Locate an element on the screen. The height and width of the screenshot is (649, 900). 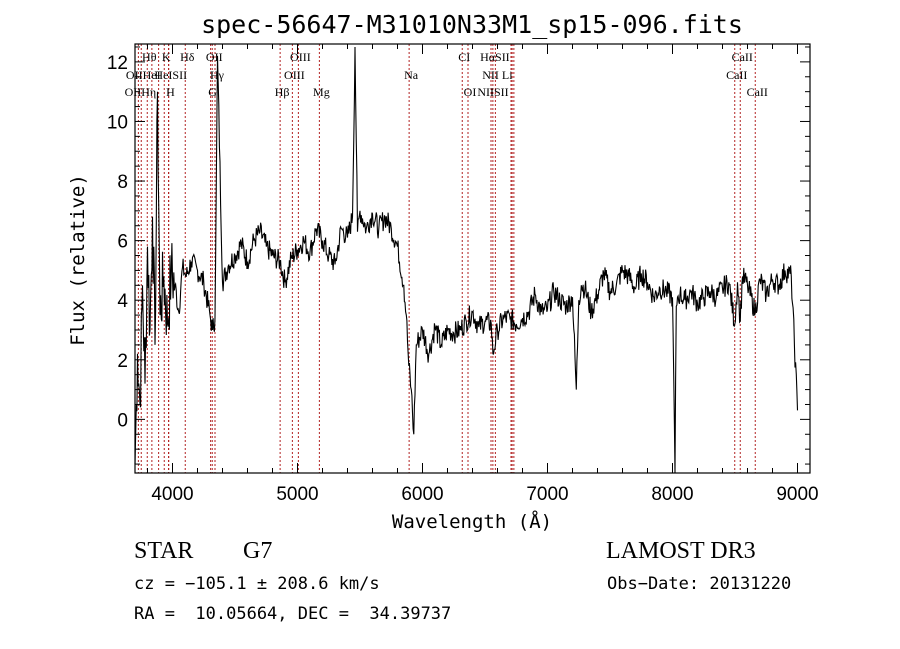
spectral-line-label: NII Li is located at coordinates (497, 75).